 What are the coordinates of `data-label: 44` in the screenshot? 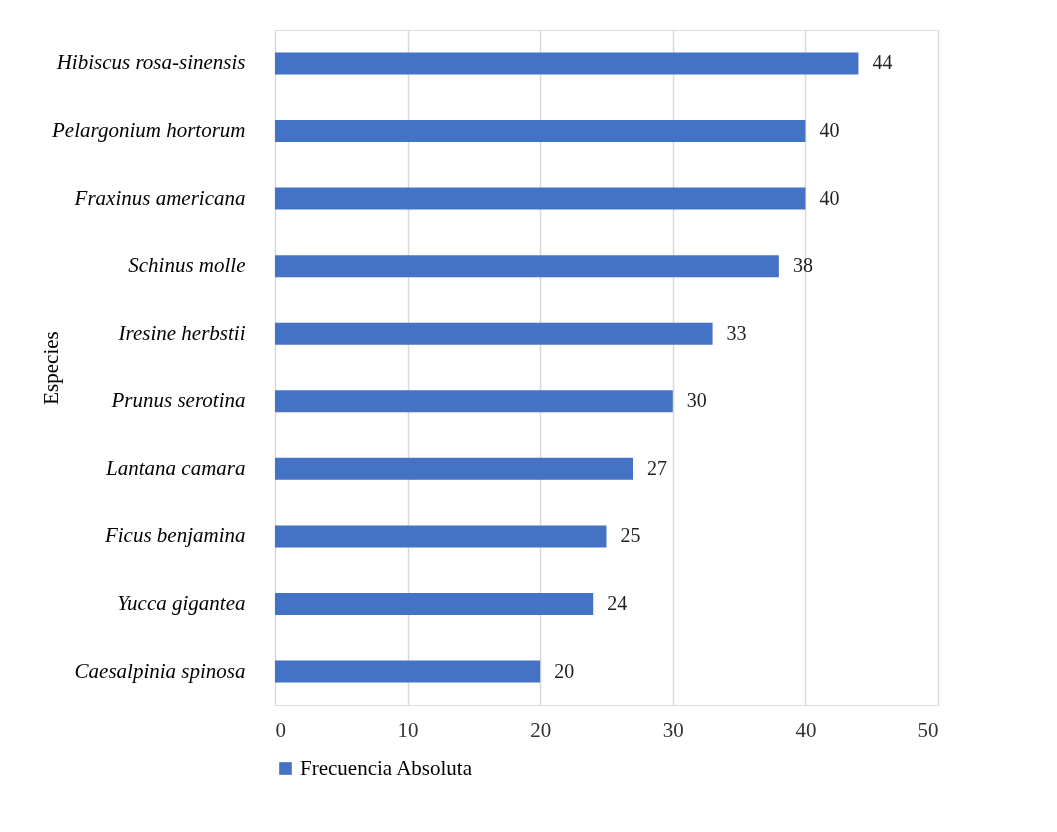 It's located at (882, 62).